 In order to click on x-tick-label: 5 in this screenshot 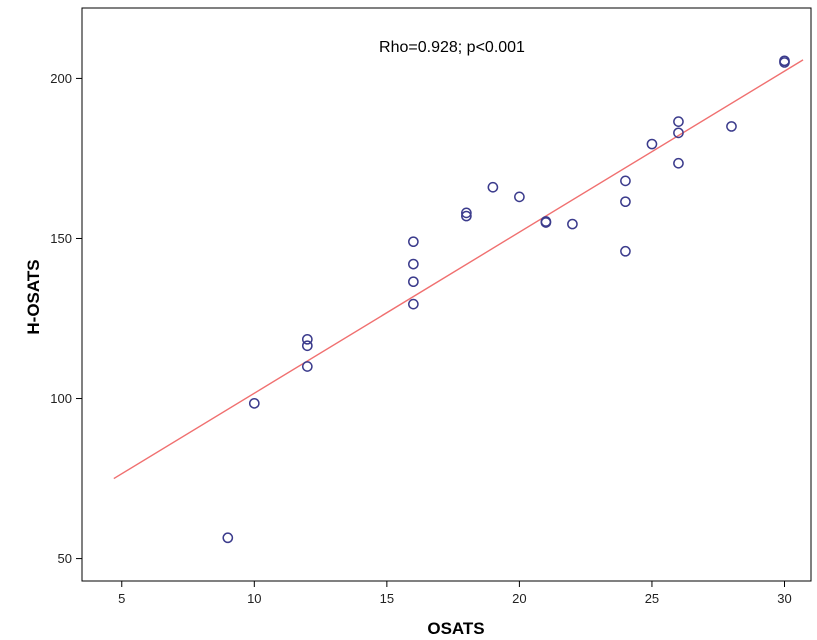, I will do `click(121, 598)`.